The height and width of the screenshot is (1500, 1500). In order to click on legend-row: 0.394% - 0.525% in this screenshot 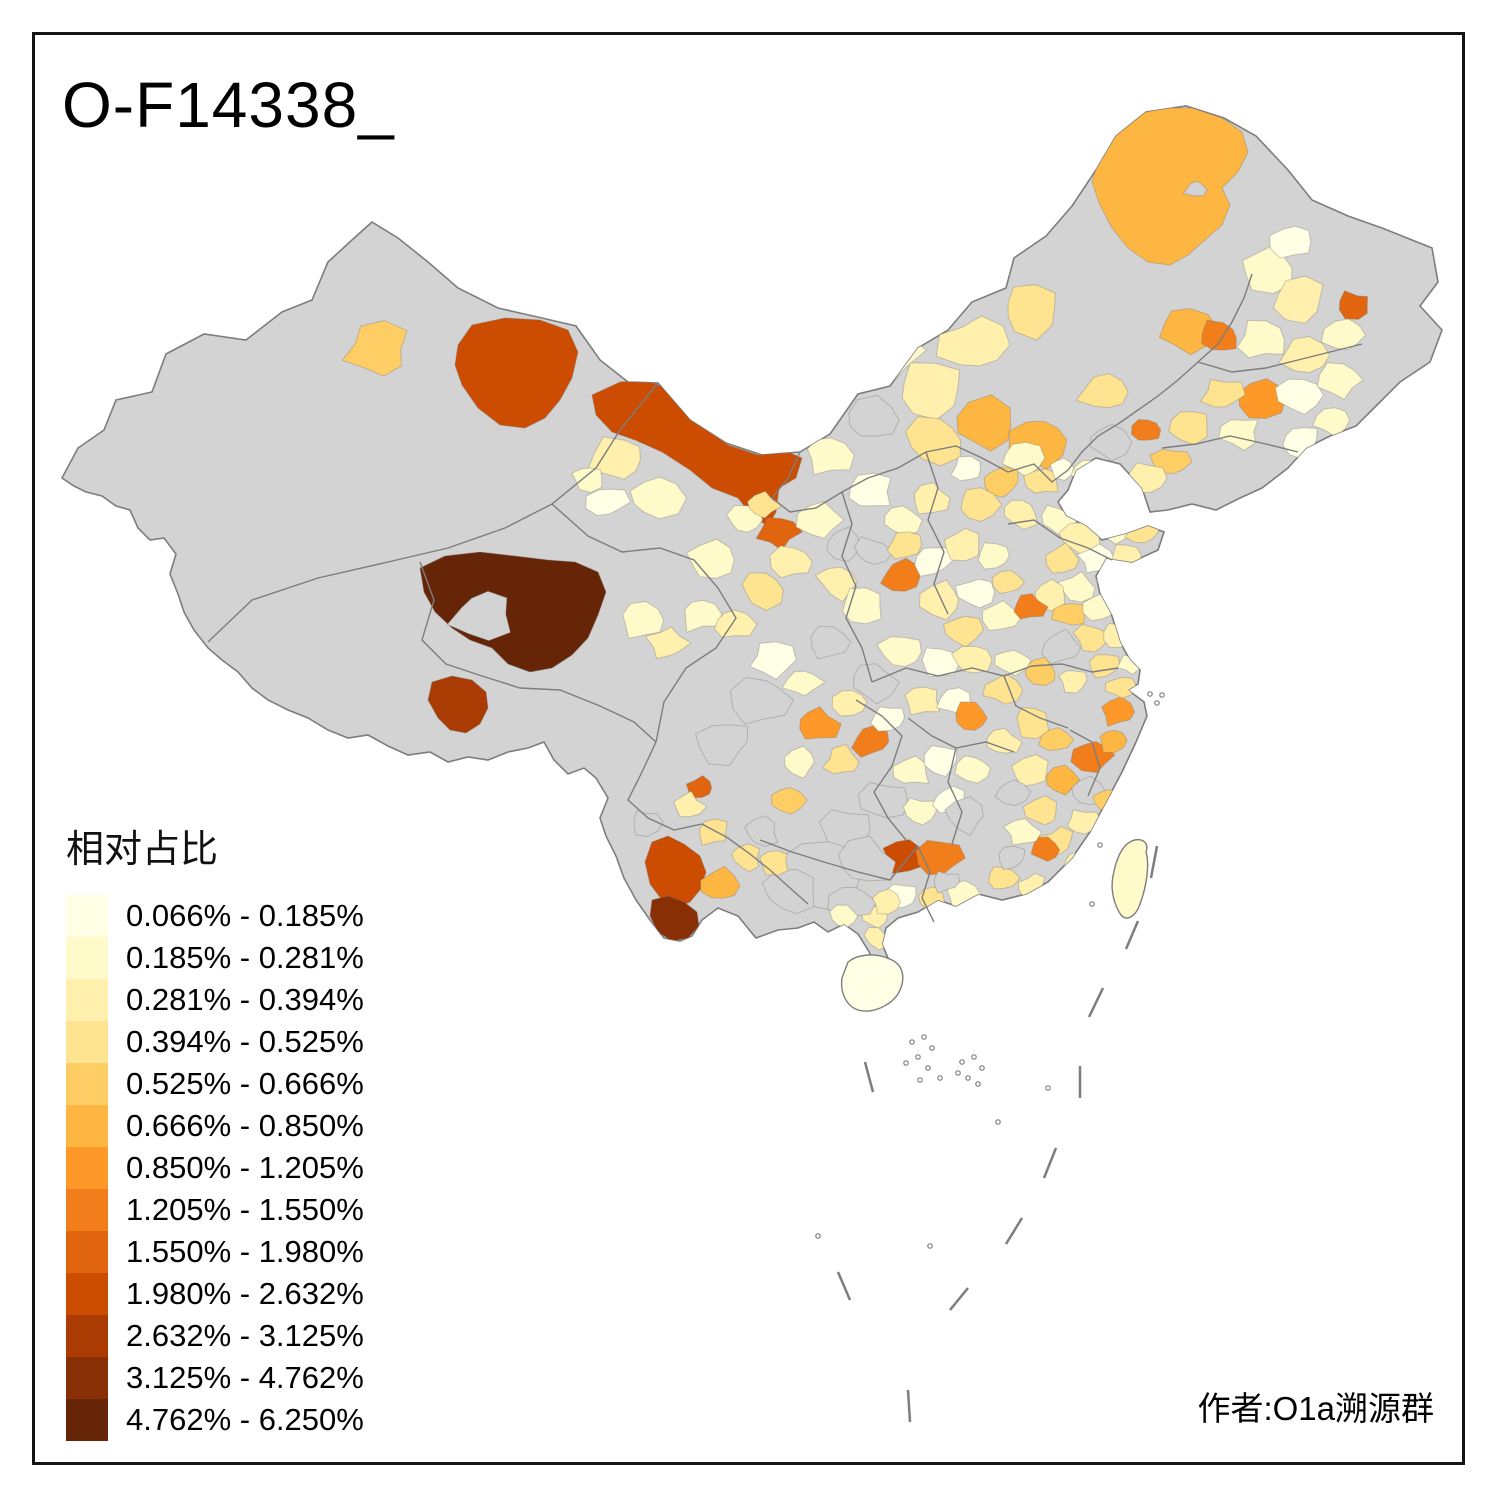, I will do `click(215, 1042)`.